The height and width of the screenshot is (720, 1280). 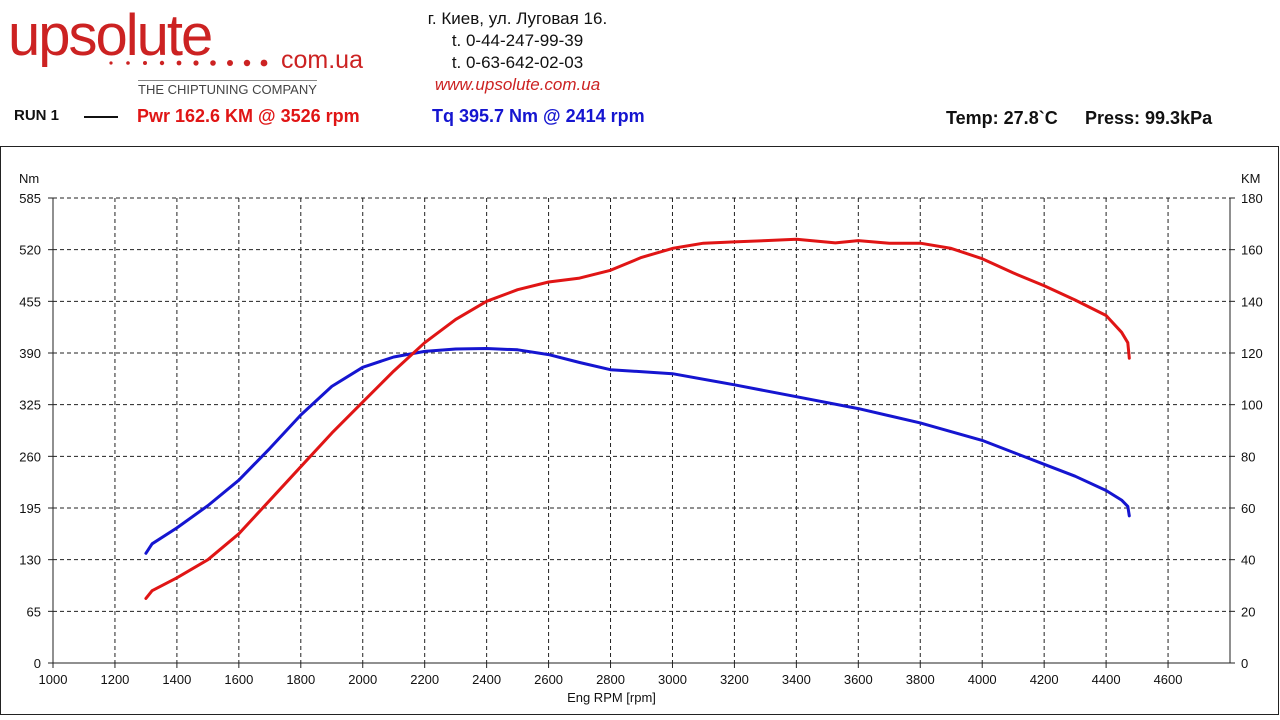 What do you see at coordinates (517, 18) in the screenshot?
I see `address-text: г. Киев, ул. Луговая 16.` at bounding box center [517, 18].